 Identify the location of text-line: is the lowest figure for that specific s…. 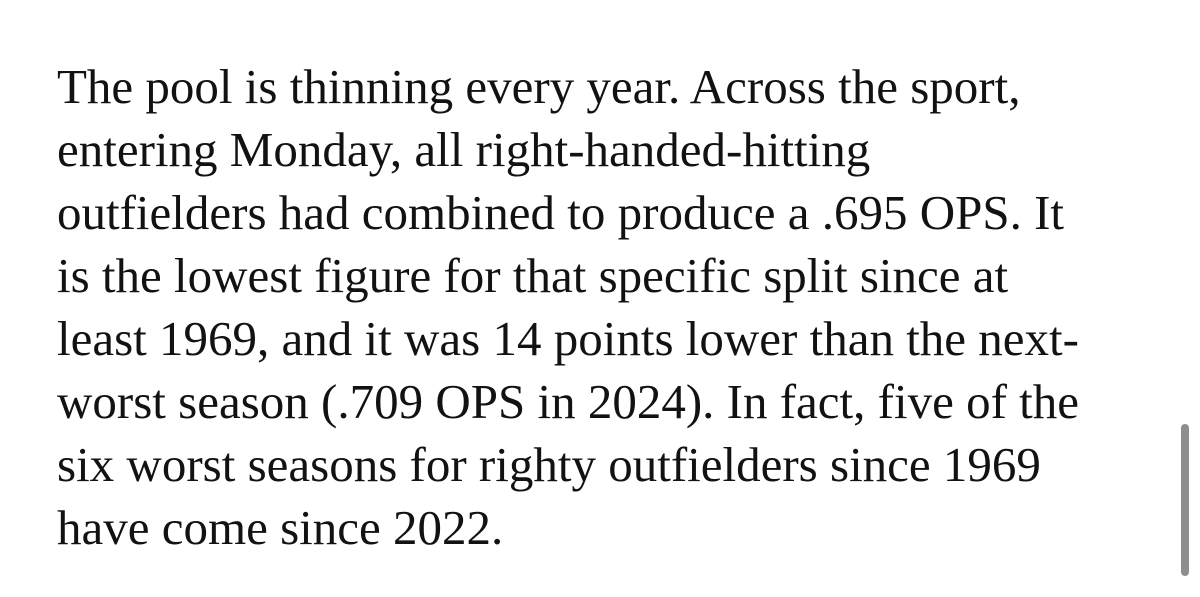
(533, 275).